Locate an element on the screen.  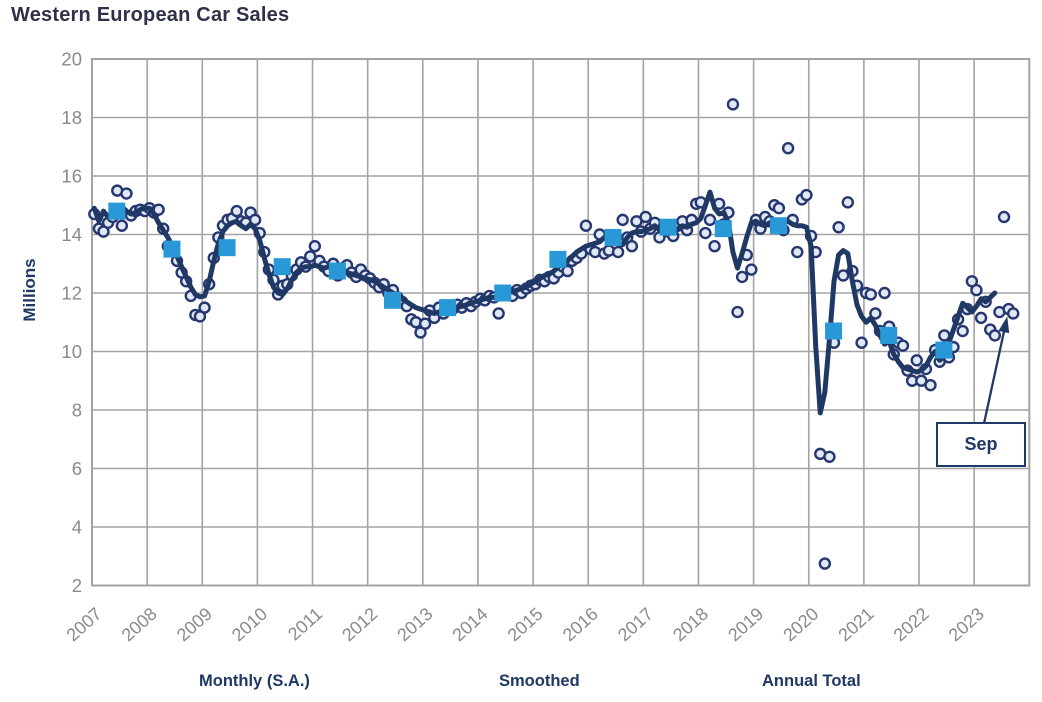
x-tick-label: 2007 is located at coordinates (84, 625).